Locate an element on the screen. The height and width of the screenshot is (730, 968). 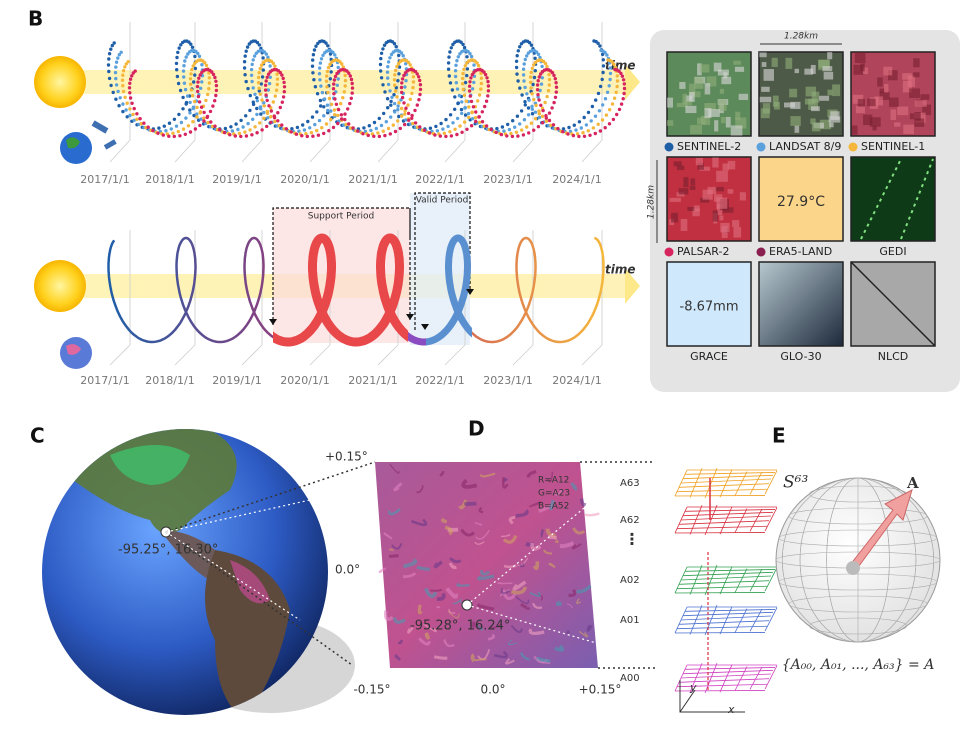
equation: {A₀₀, A₀₁, ..., A₆₃} = A is located at coordinates (858, 665).